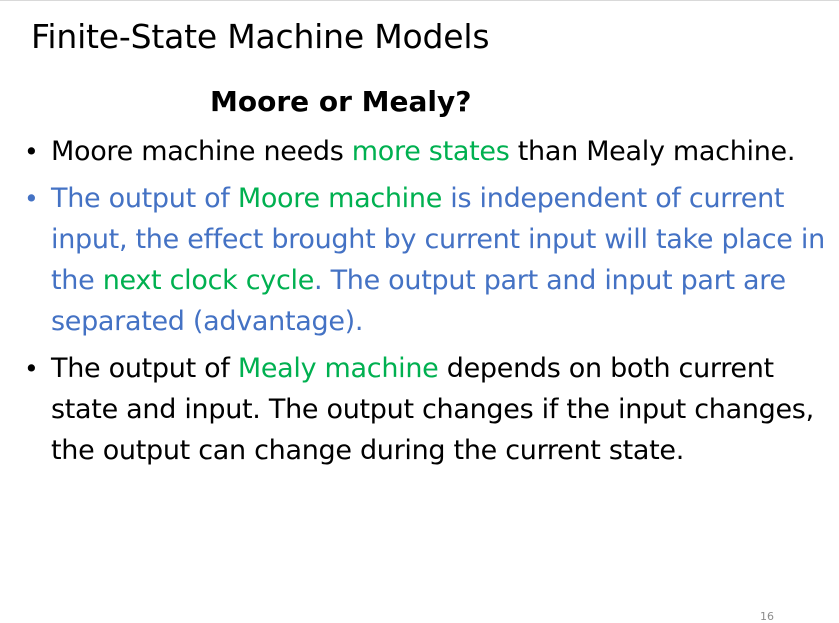 The height and width of the screenshot is (623, 839). I want to click on highlight-segment: next clock cycle, so click(208, 280).